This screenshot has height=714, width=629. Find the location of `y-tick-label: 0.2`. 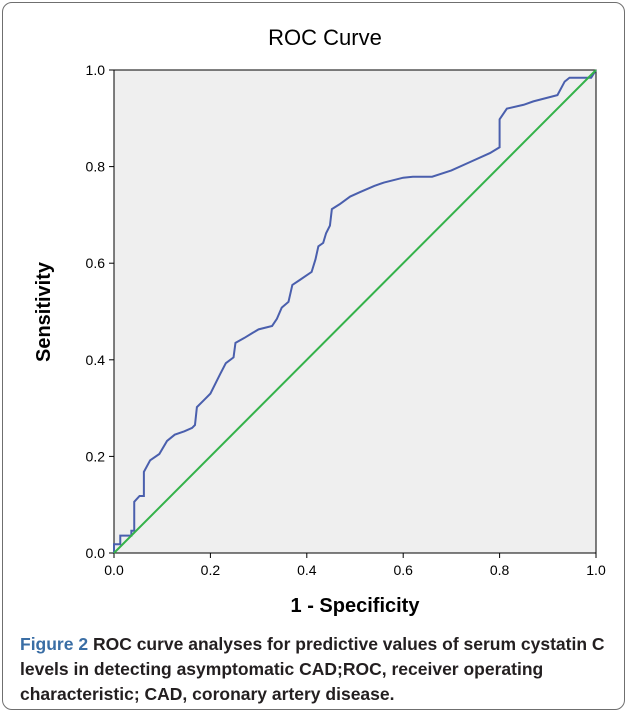

y-tick-label: 0.2 is located at coordinates (96, 456).